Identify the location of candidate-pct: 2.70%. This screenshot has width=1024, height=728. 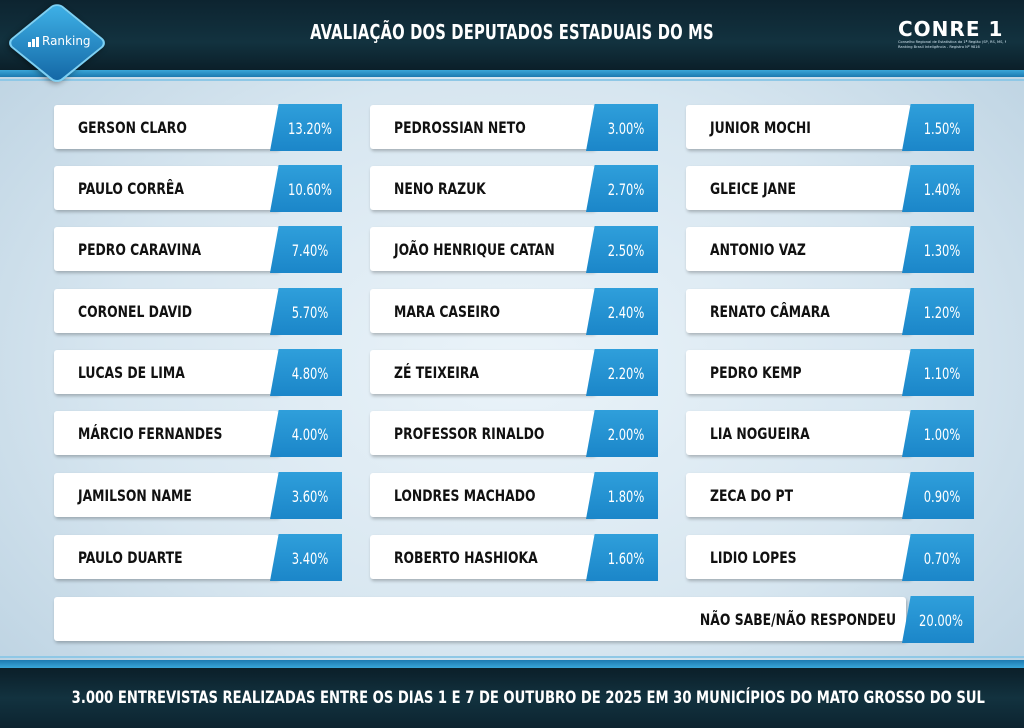
(626, 189).